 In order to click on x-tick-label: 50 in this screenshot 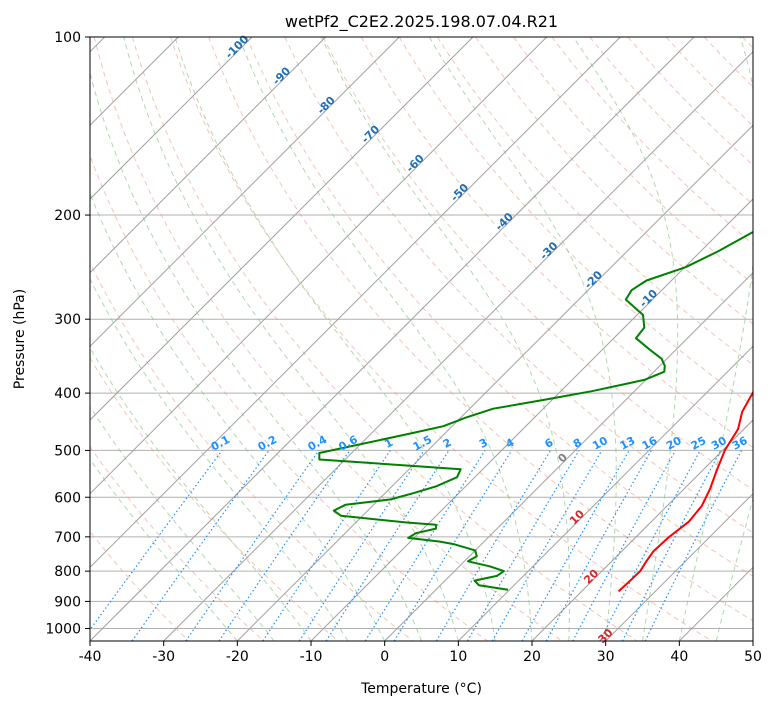, I will do `click(753, 657)`.